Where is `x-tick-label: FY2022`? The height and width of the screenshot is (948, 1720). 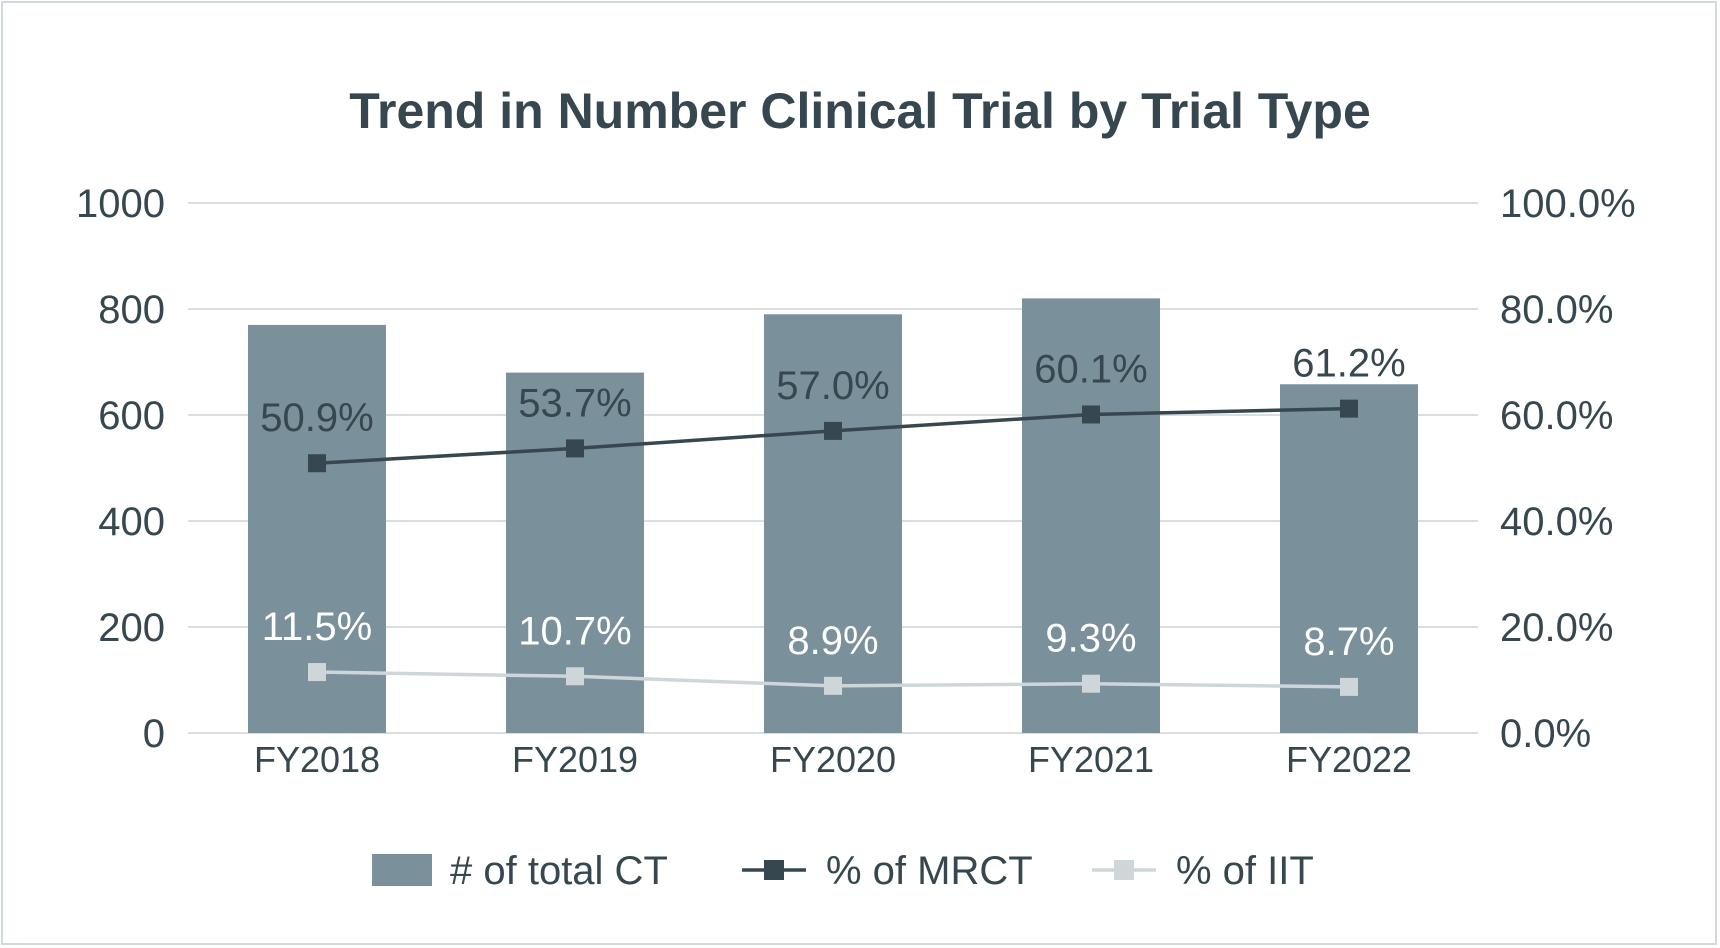
x-tick-label: FY2022 is located at coordinates (1349, 759).